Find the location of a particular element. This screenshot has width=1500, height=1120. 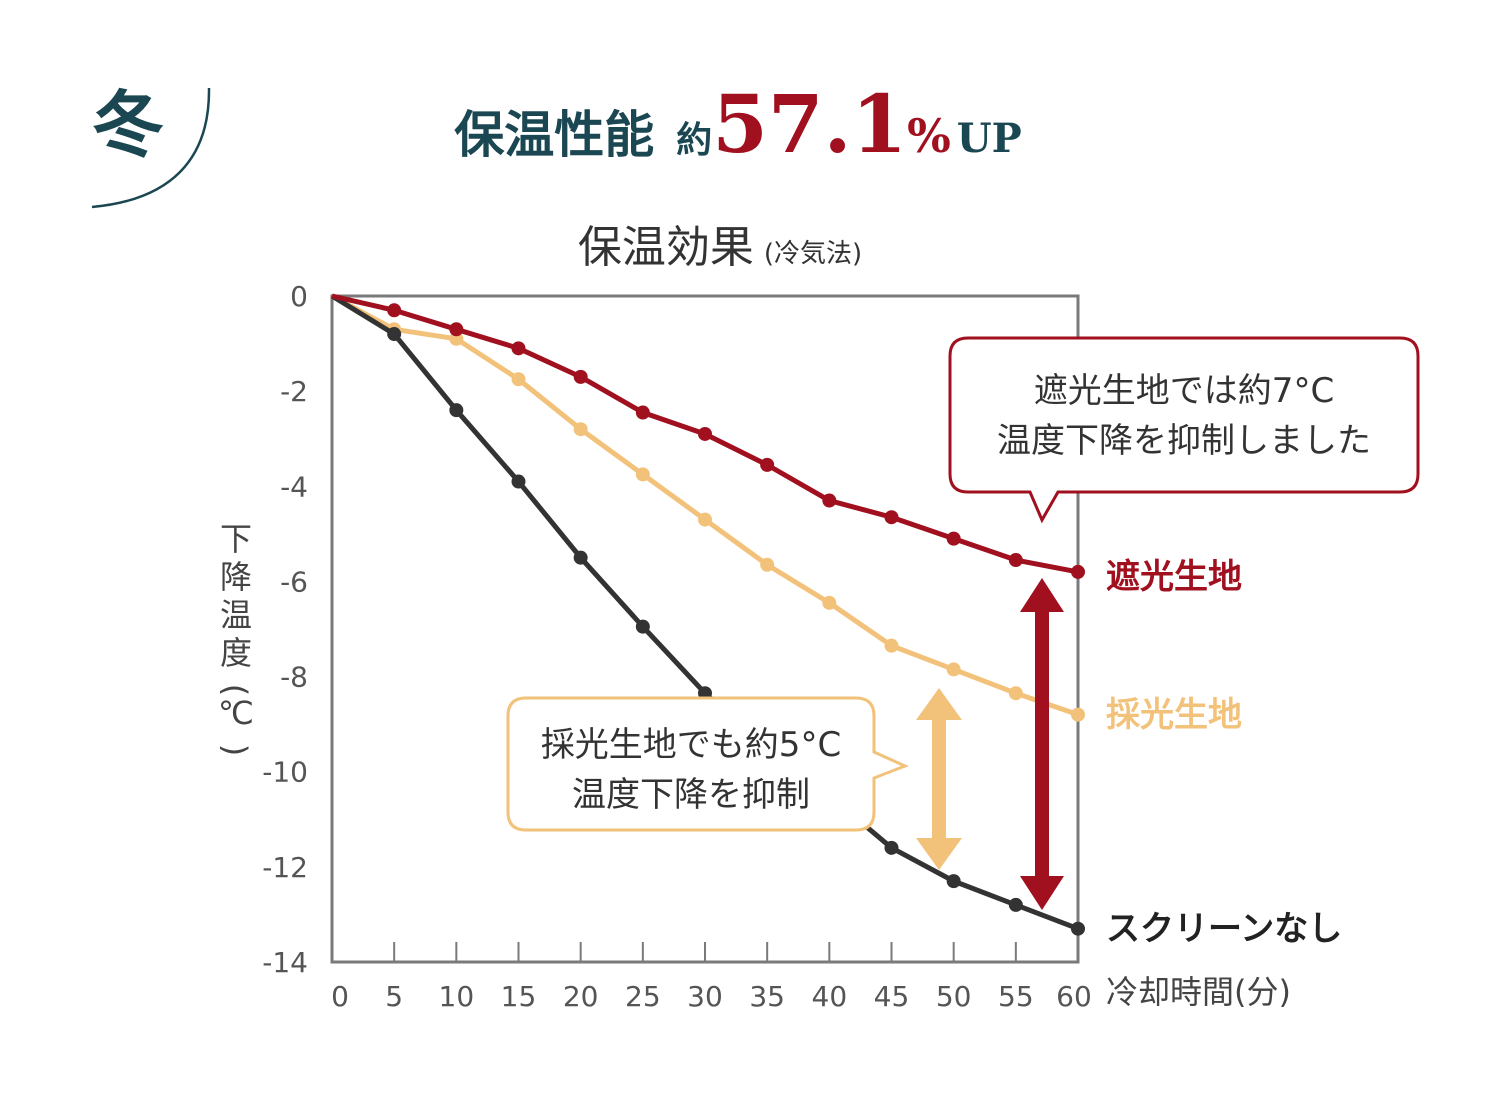

x-tick-label: 5 is located at coordinates (394, 996).